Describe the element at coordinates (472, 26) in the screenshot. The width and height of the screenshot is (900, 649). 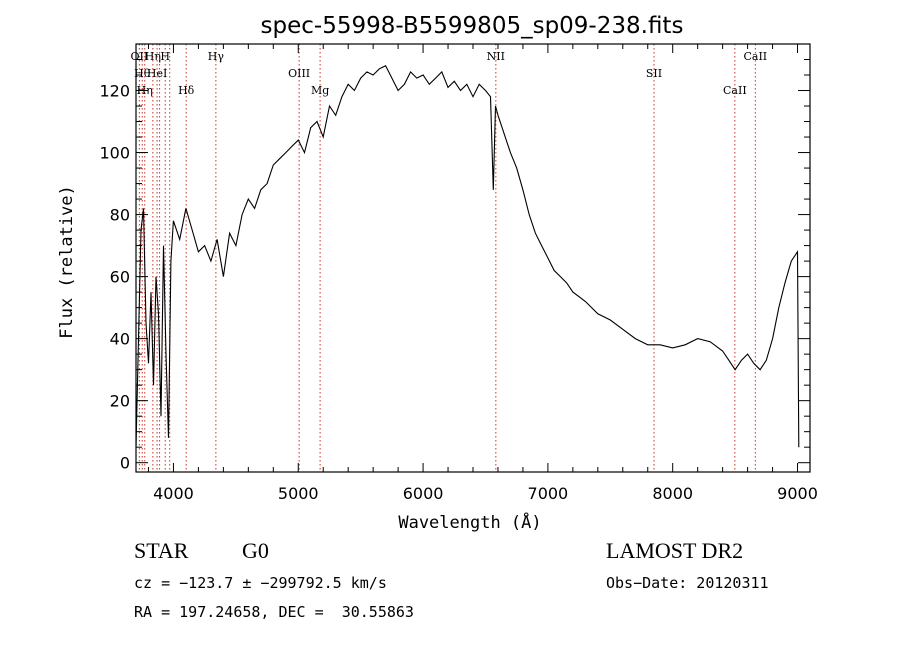
I see `chart-title: spec-55998-B5599805_sp09-238.fits` at that location.